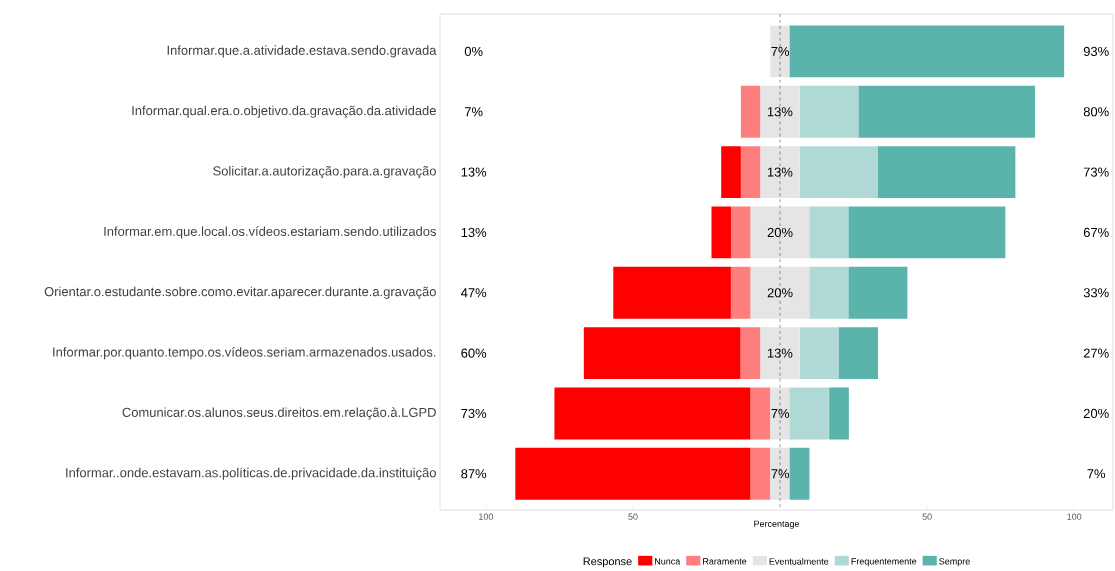 This screenshot has height=571, width=1115. Describe the element at coordinates (324, 172) in the screenshot. I see `y-tick-label: Solicitar.a.autorização.para.a.gravação` at that location.